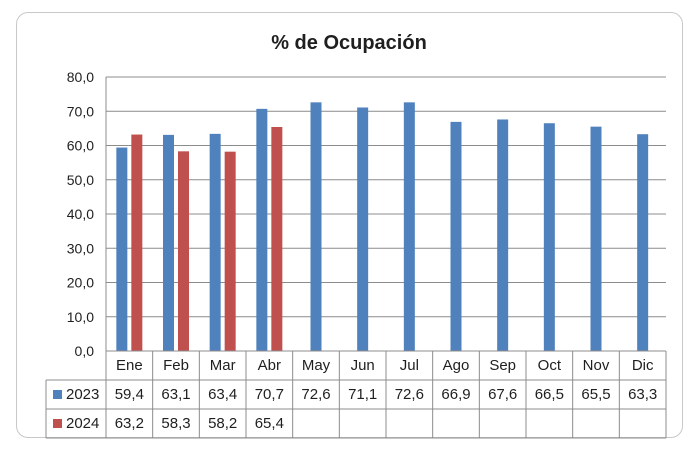 The image size is (693, 451). Describe the element at coordinates (80, 214) in the screenshot. I see `y-tick-label: 40,0` at that location.